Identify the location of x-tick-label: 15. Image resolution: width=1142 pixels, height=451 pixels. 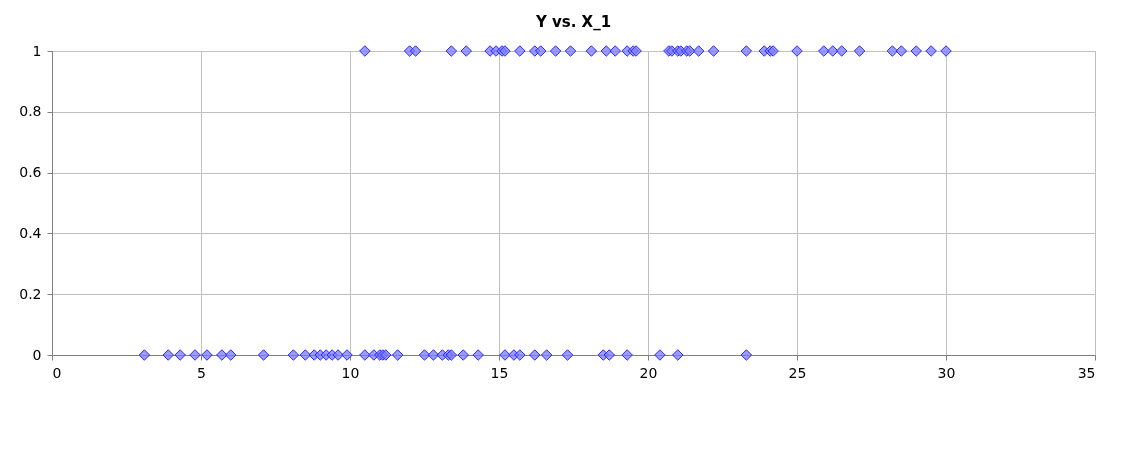
(499, 372).